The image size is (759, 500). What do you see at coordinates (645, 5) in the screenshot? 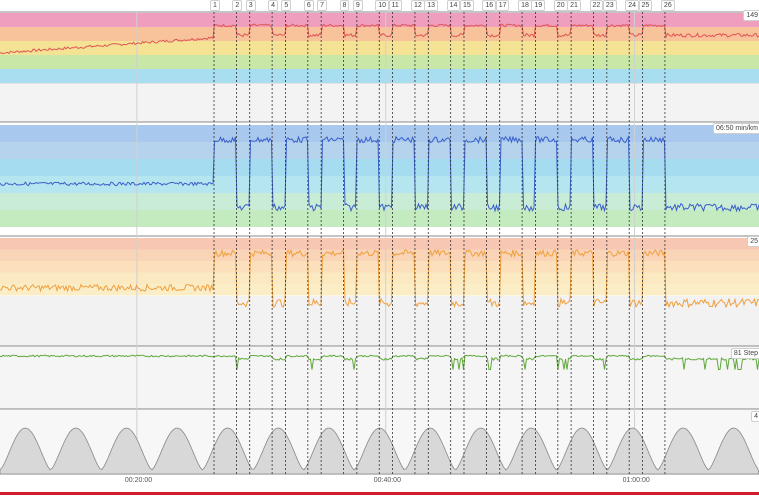
I see `lap-marker-label: 25` at bounding box center [645, 5].